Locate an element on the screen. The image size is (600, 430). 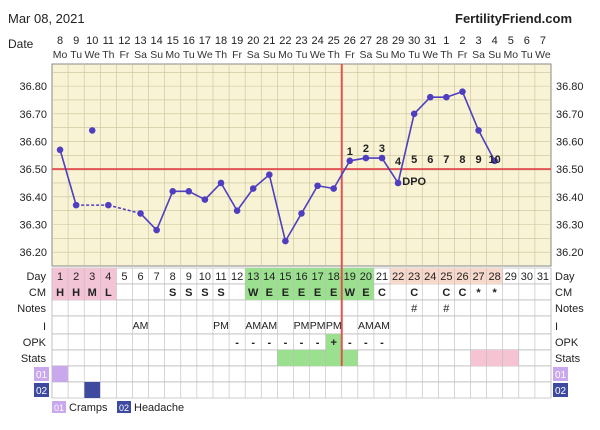
ytick-label-right: 36.40 is located at coordinates (570, 198).